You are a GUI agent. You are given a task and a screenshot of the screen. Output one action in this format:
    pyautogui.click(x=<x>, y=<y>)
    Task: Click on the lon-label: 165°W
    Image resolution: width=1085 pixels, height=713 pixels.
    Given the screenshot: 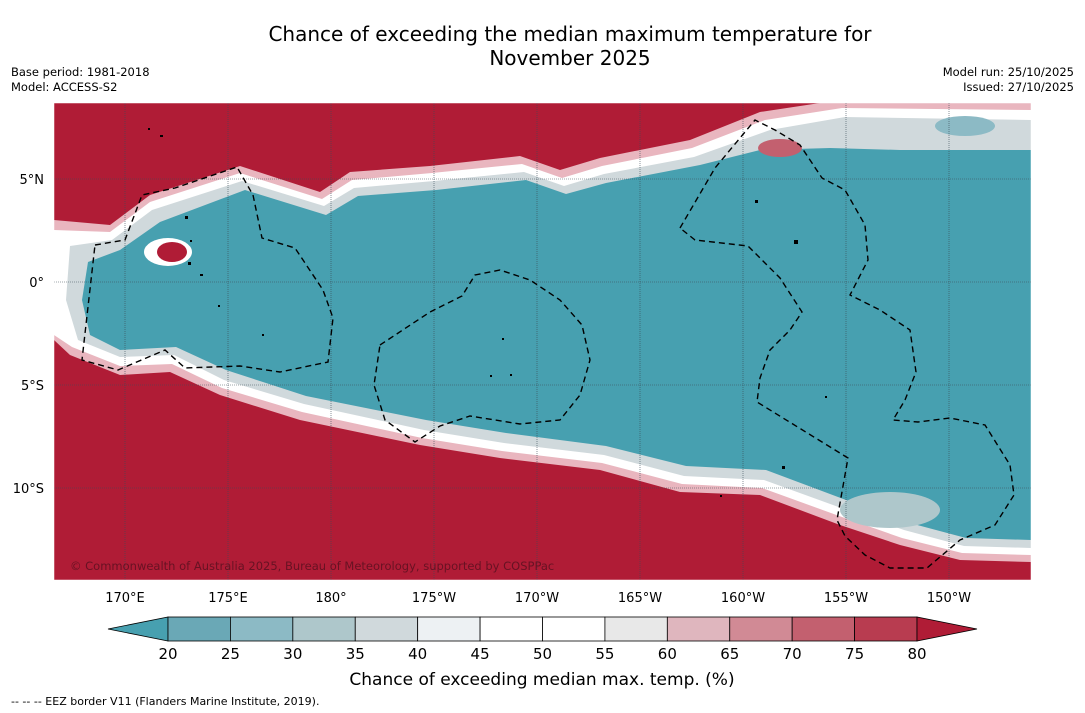 What is the action you would take?
    pyautogui.click(x=640, y=598)
    